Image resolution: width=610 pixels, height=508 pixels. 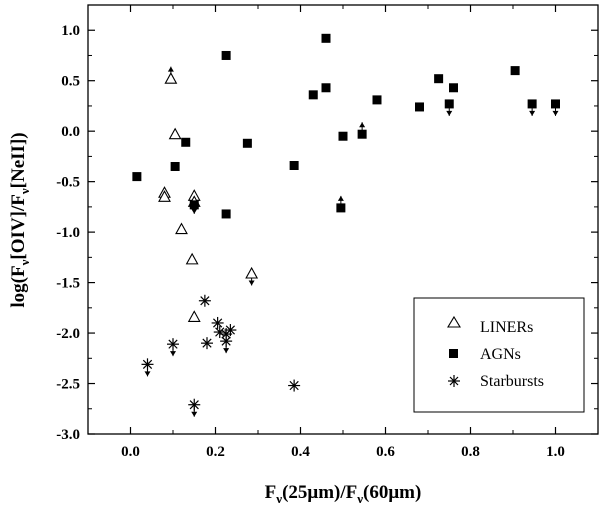 I want to click on y-axis-title-part-1: log(F, so click(x=18, y=286).